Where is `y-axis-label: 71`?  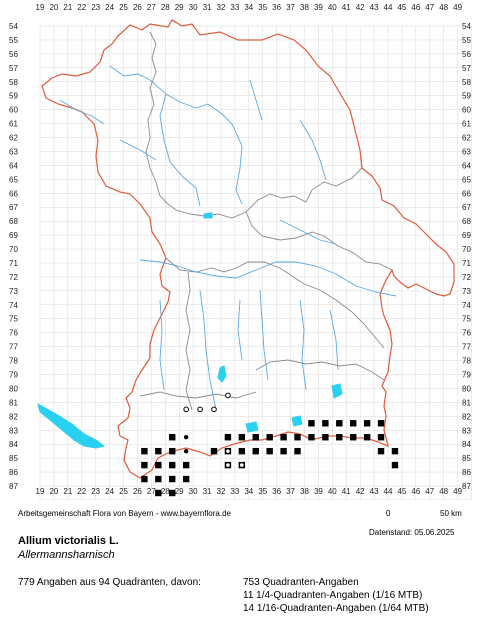
y-axis-label: 71 is located at coordinates (466, 263).